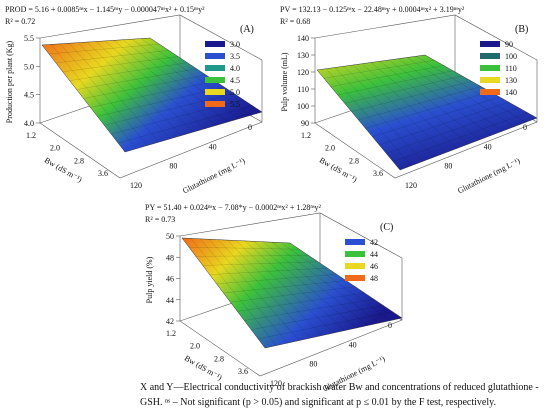 This screenshot has height=420, width=550. I want to click on z-axis-label: Pulp volume (mL), so click(284, 81).